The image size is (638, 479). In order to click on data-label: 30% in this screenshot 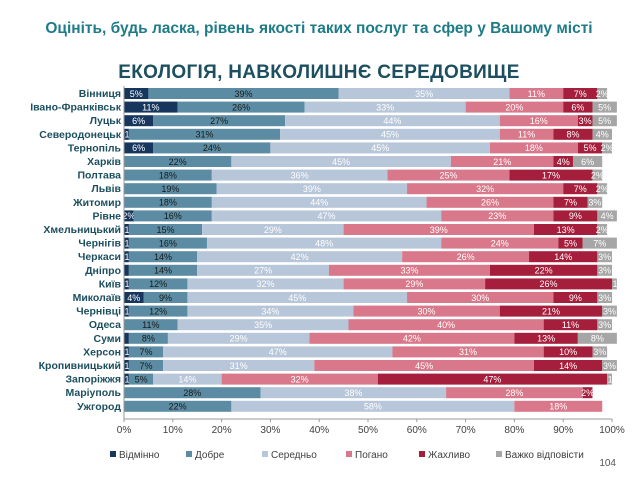, I will do `click(427, 311)`.